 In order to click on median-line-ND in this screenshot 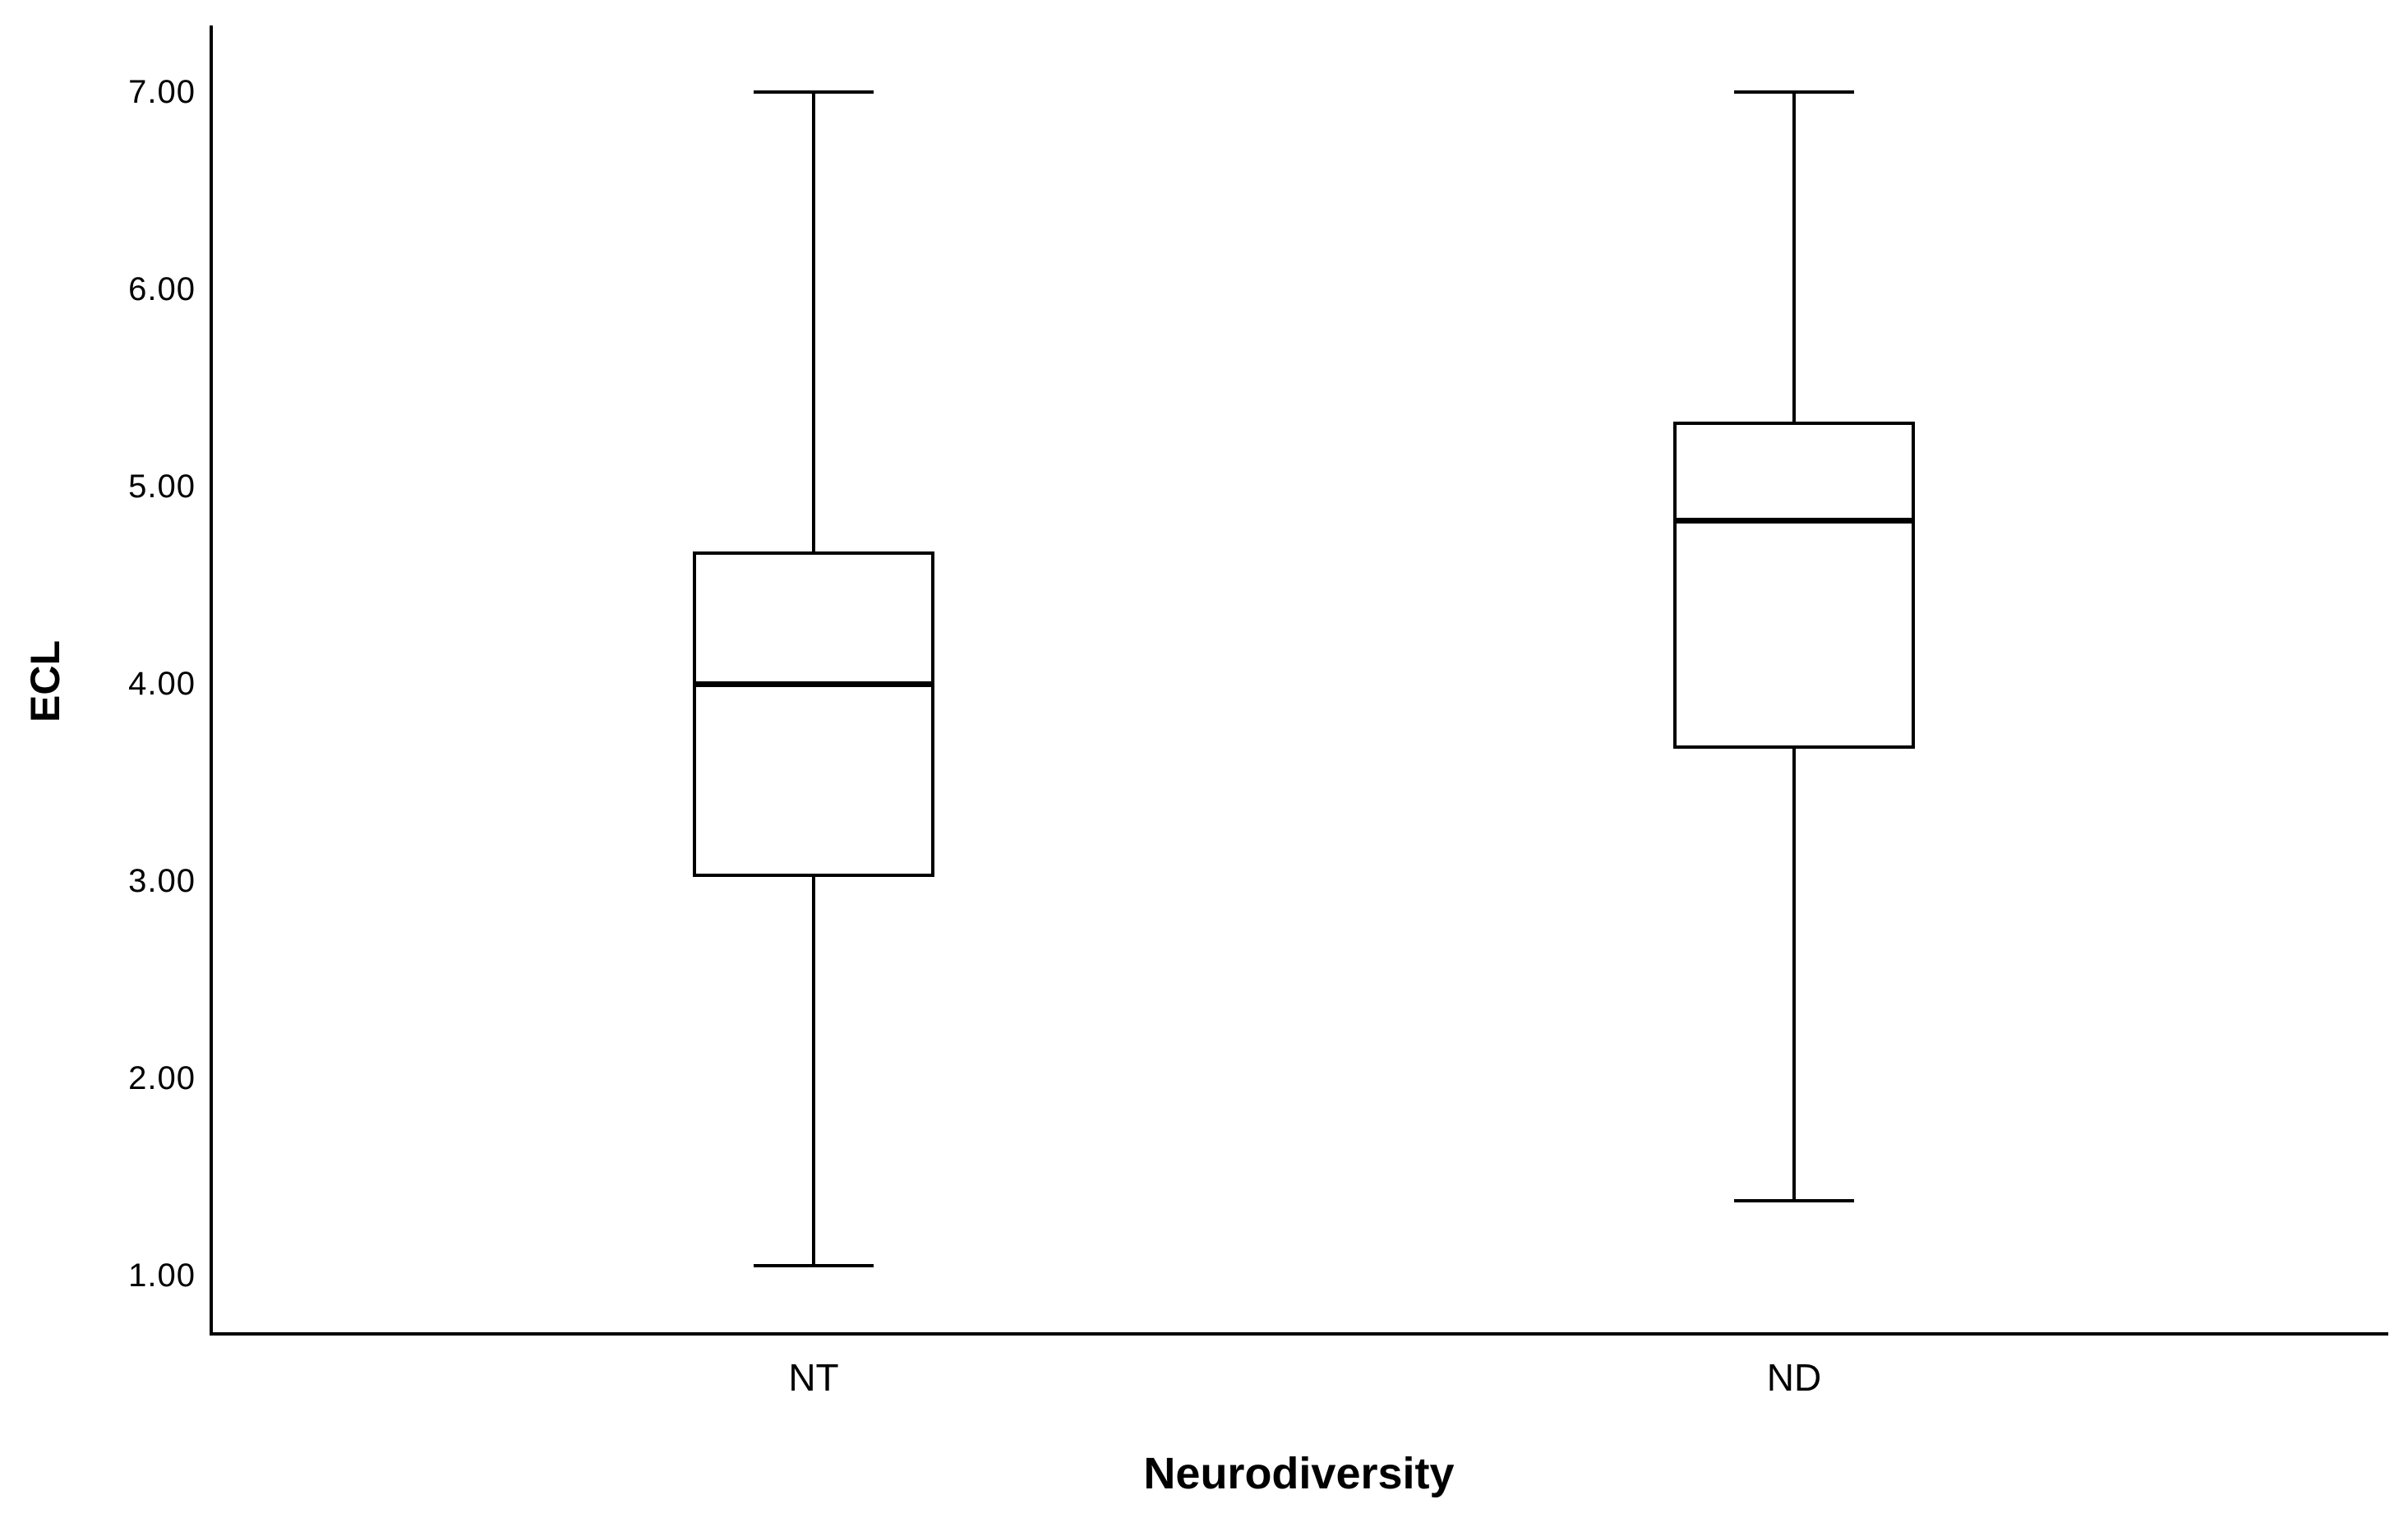, I will do `click(1794, 520)`.